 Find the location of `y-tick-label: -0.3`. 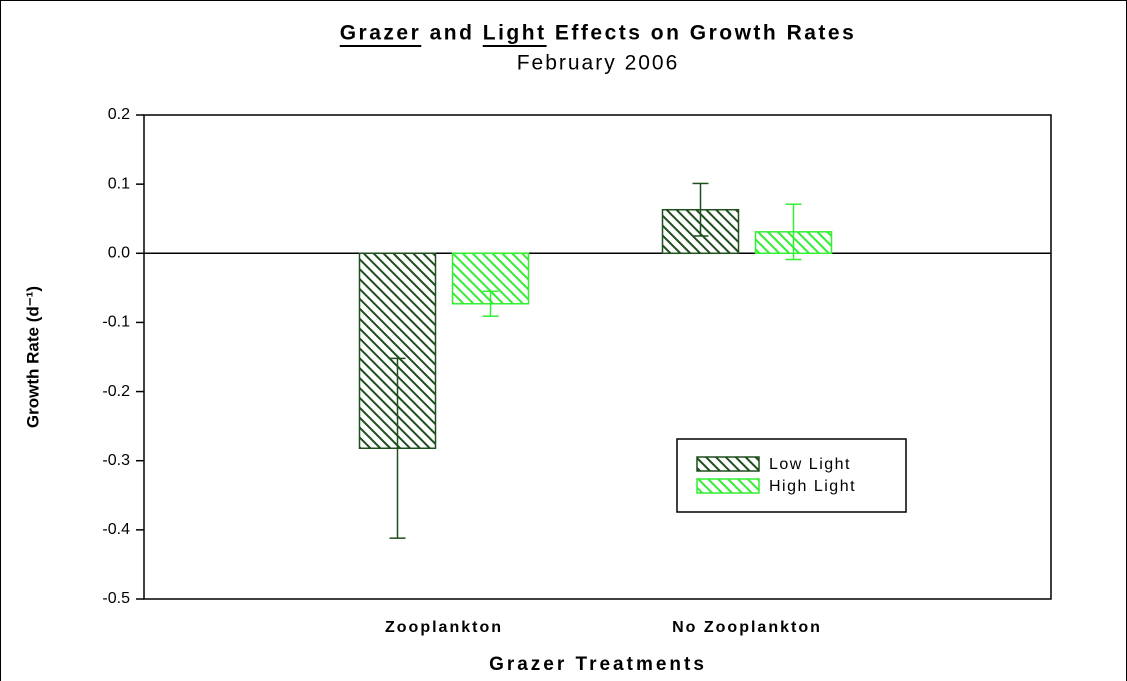

y-tick-label: -0.3 is located at coordinates (116, 460).